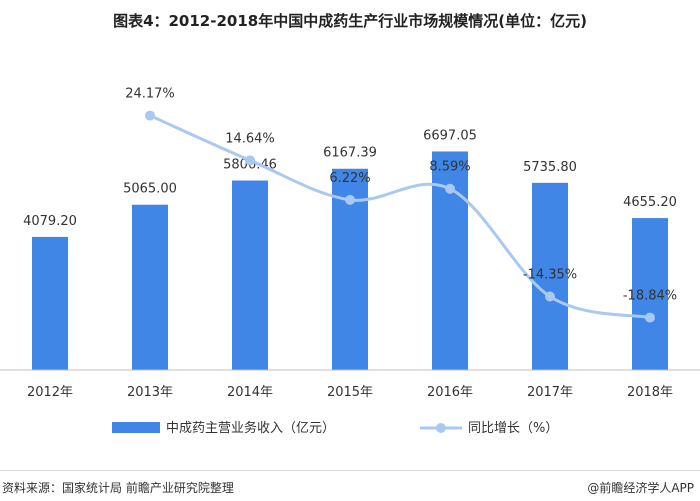  What do you see at coordinates (150, 189) in the screenshot?
I see `bar-label-2013年: 5065.00` at bounding box center [150, 189].